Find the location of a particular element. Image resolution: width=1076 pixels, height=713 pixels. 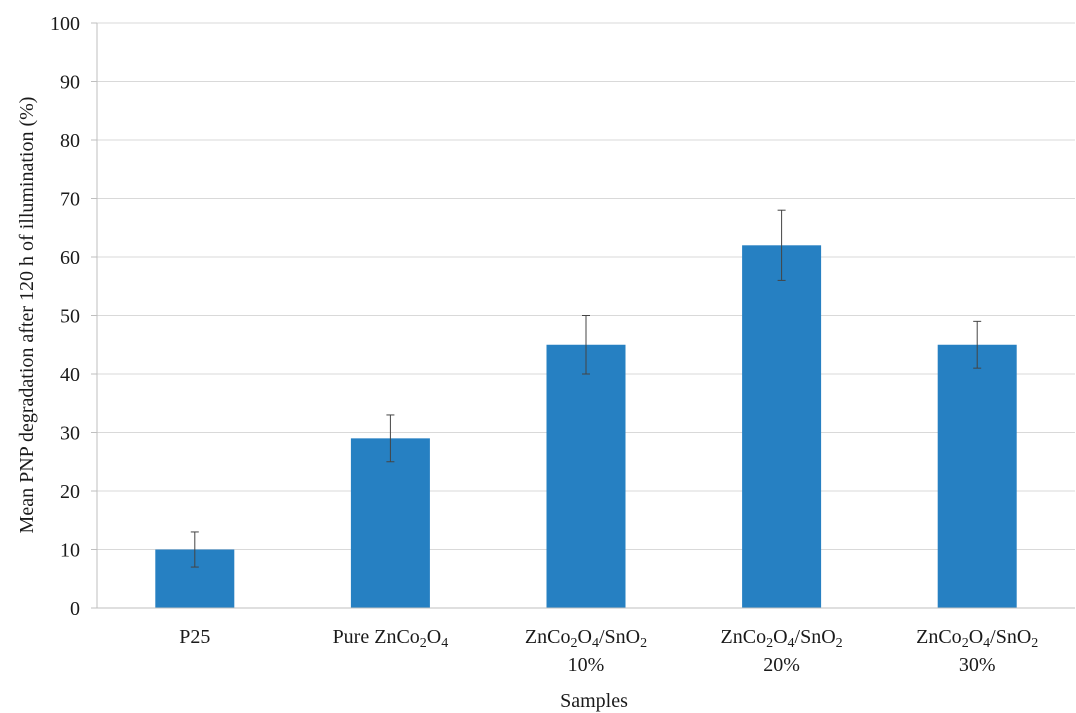

y-tick-label: 10 is located at coordinates (70, 551).